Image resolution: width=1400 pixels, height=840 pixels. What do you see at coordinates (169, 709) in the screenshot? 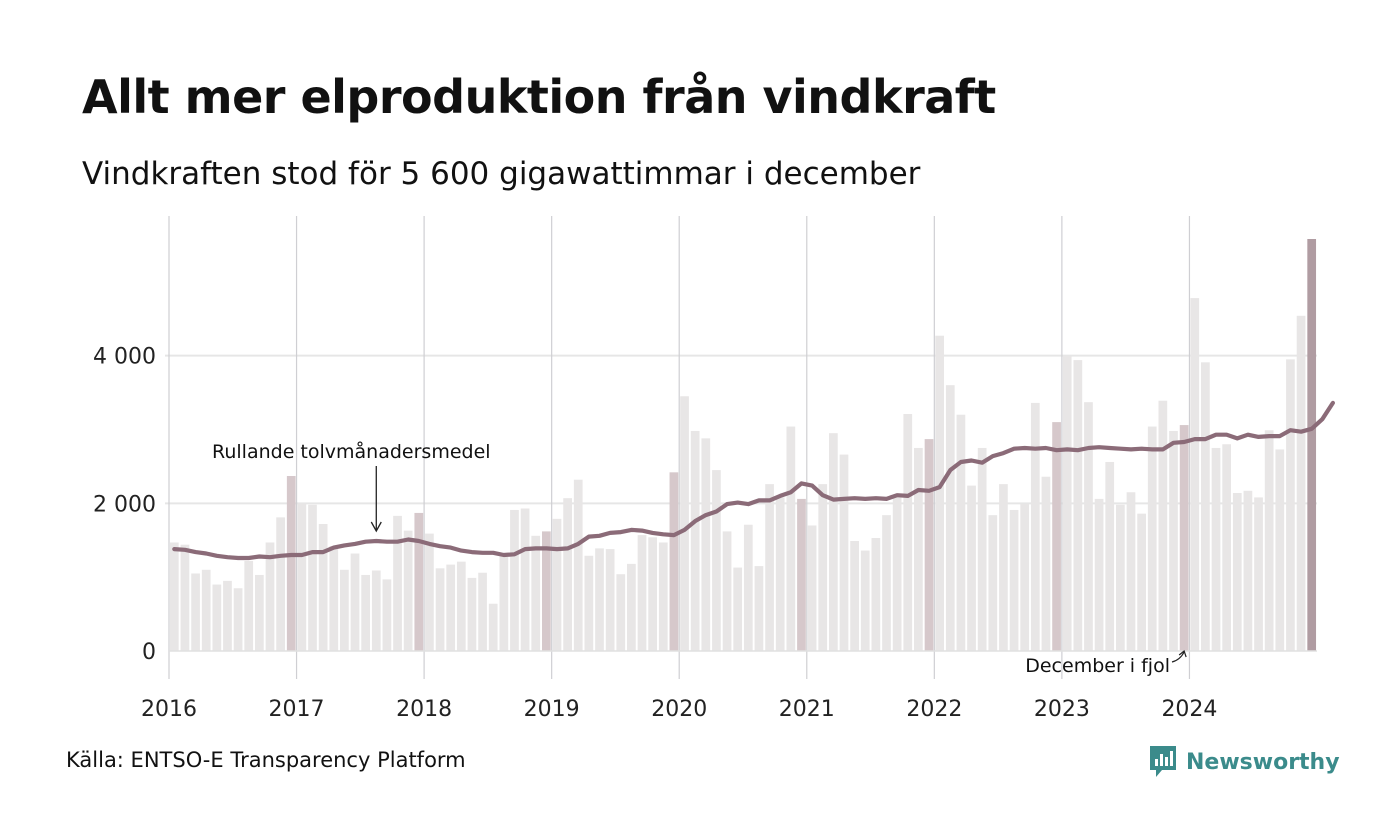
I see `x-tick-label: 2016` at bounding box center [169, 709].